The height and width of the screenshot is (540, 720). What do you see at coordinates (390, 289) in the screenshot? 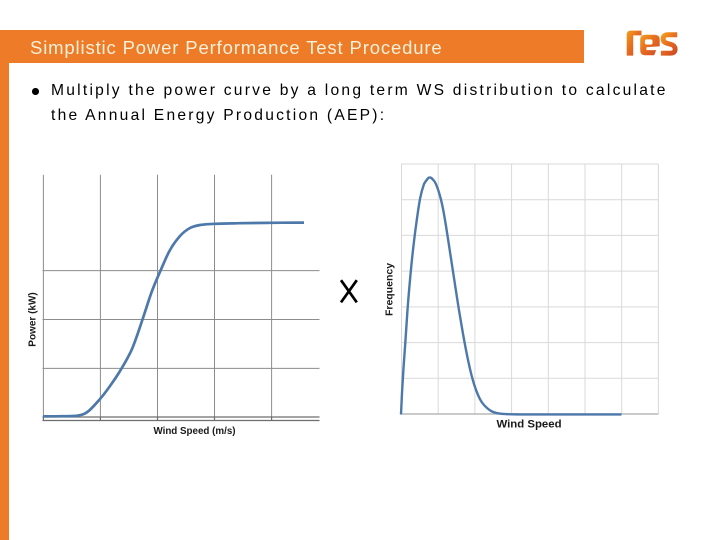
I see `svg-text: Frequency` at bounding box center [390, 289].